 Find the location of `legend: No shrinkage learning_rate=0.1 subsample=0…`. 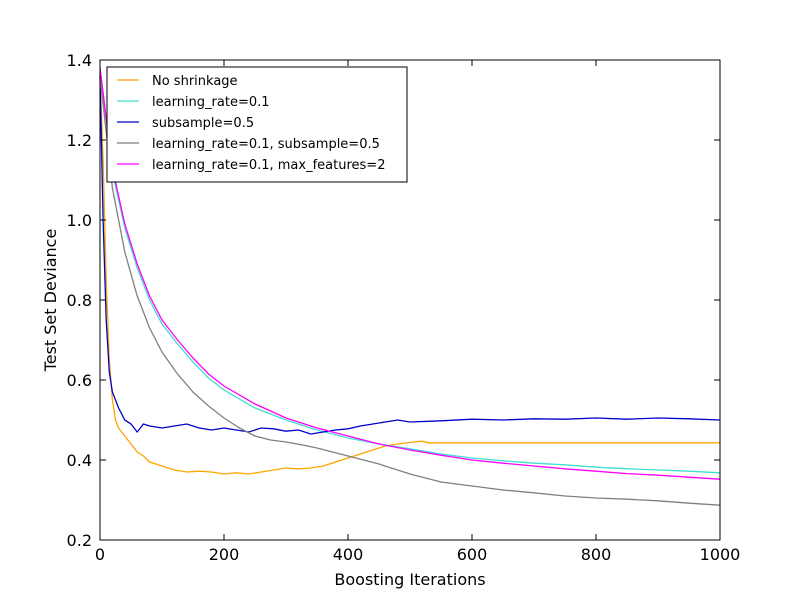

legend: No shrinkage learning_rate=0.1 subsample=0… is located at coordinates (257, 124).